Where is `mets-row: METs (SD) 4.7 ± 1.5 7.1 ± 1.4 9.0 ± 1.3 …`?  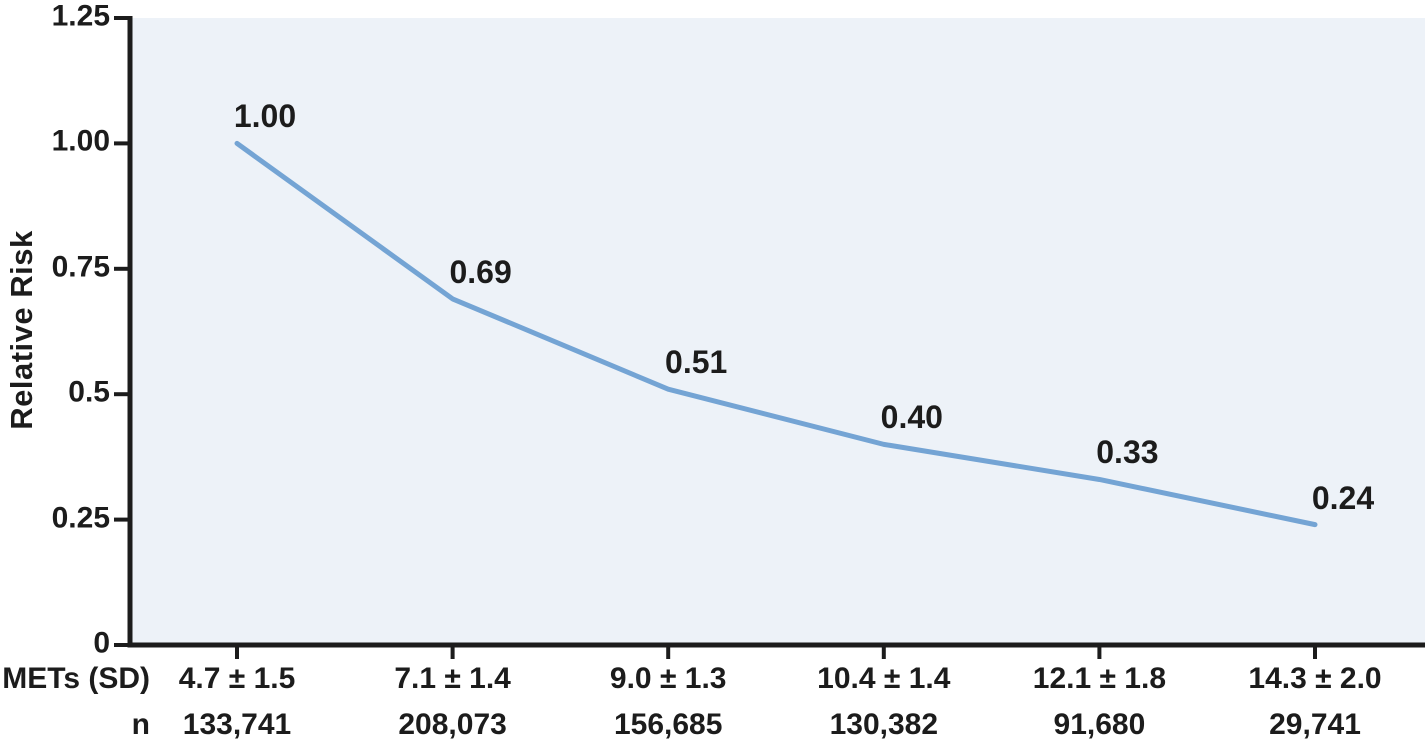
mets-row: METs (SD) 4.7 ± 1.5 7.1 ± 1.4 9.0 ± 1.3 … is located at coordinates (714, 680).